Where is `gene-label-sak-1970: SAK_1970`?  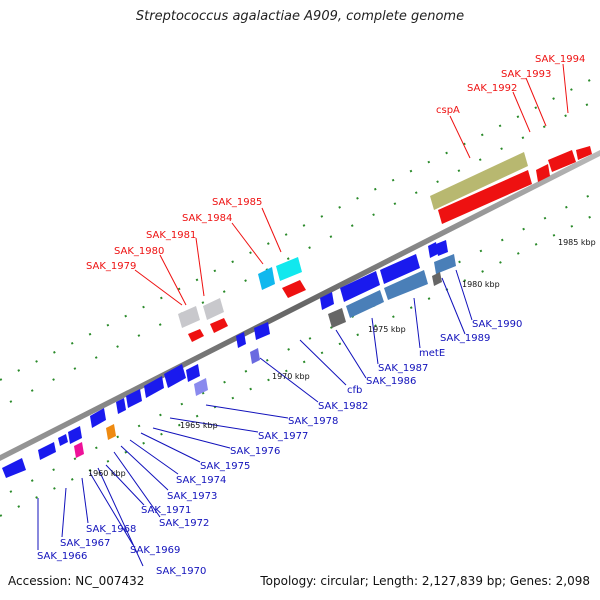 gene-label-sak-1970: SAK_1970 is located at coordinates (181, 571).